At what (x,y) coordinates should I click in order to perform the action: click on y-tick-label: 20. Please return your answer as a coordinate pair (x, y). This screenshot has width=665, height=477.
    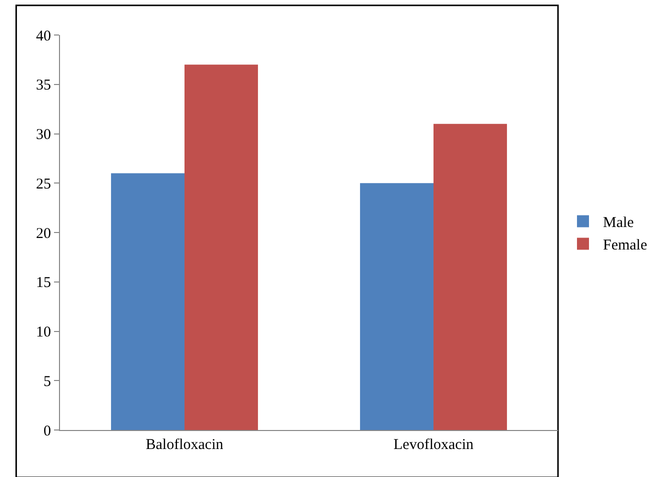
    Looking at the image, I should click on (43, 234).